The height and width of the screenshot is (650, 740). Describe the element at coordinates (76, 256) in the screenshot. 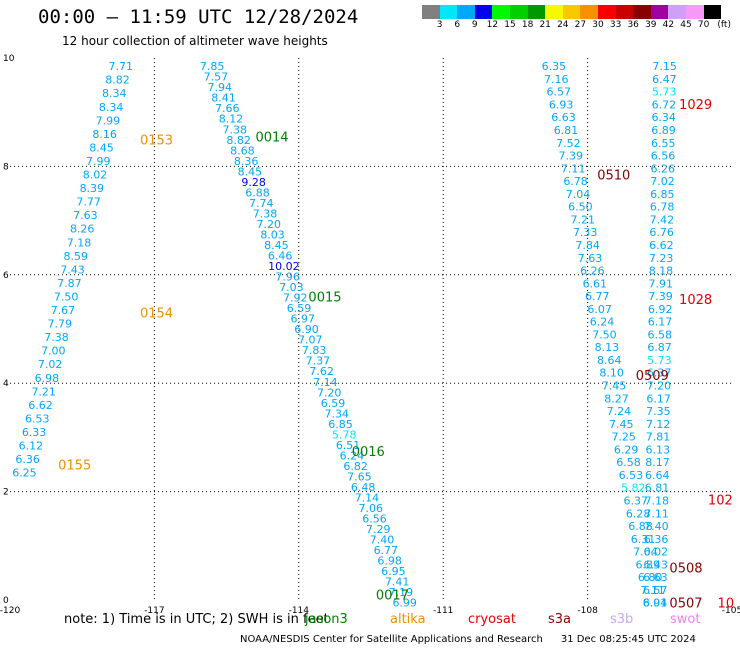

I see `wave-height-value: 8.59` at that location.